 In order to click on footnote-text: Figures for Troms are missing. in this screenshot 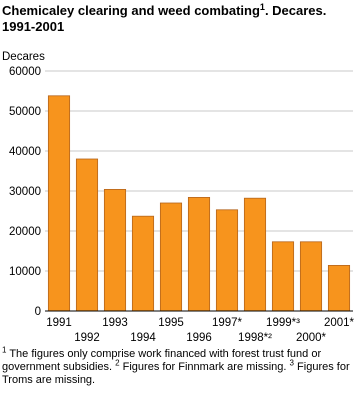, I will do `click(176, 373)`.